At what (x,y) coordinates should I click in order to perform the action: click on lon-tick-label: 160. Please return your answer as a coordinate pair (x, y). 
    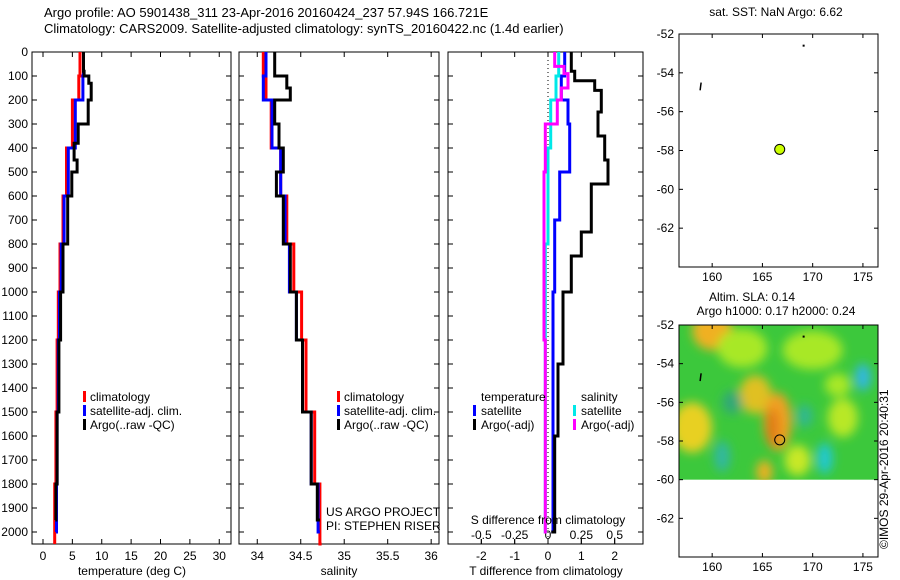
    Looking at the image, I should click on (712, 277).